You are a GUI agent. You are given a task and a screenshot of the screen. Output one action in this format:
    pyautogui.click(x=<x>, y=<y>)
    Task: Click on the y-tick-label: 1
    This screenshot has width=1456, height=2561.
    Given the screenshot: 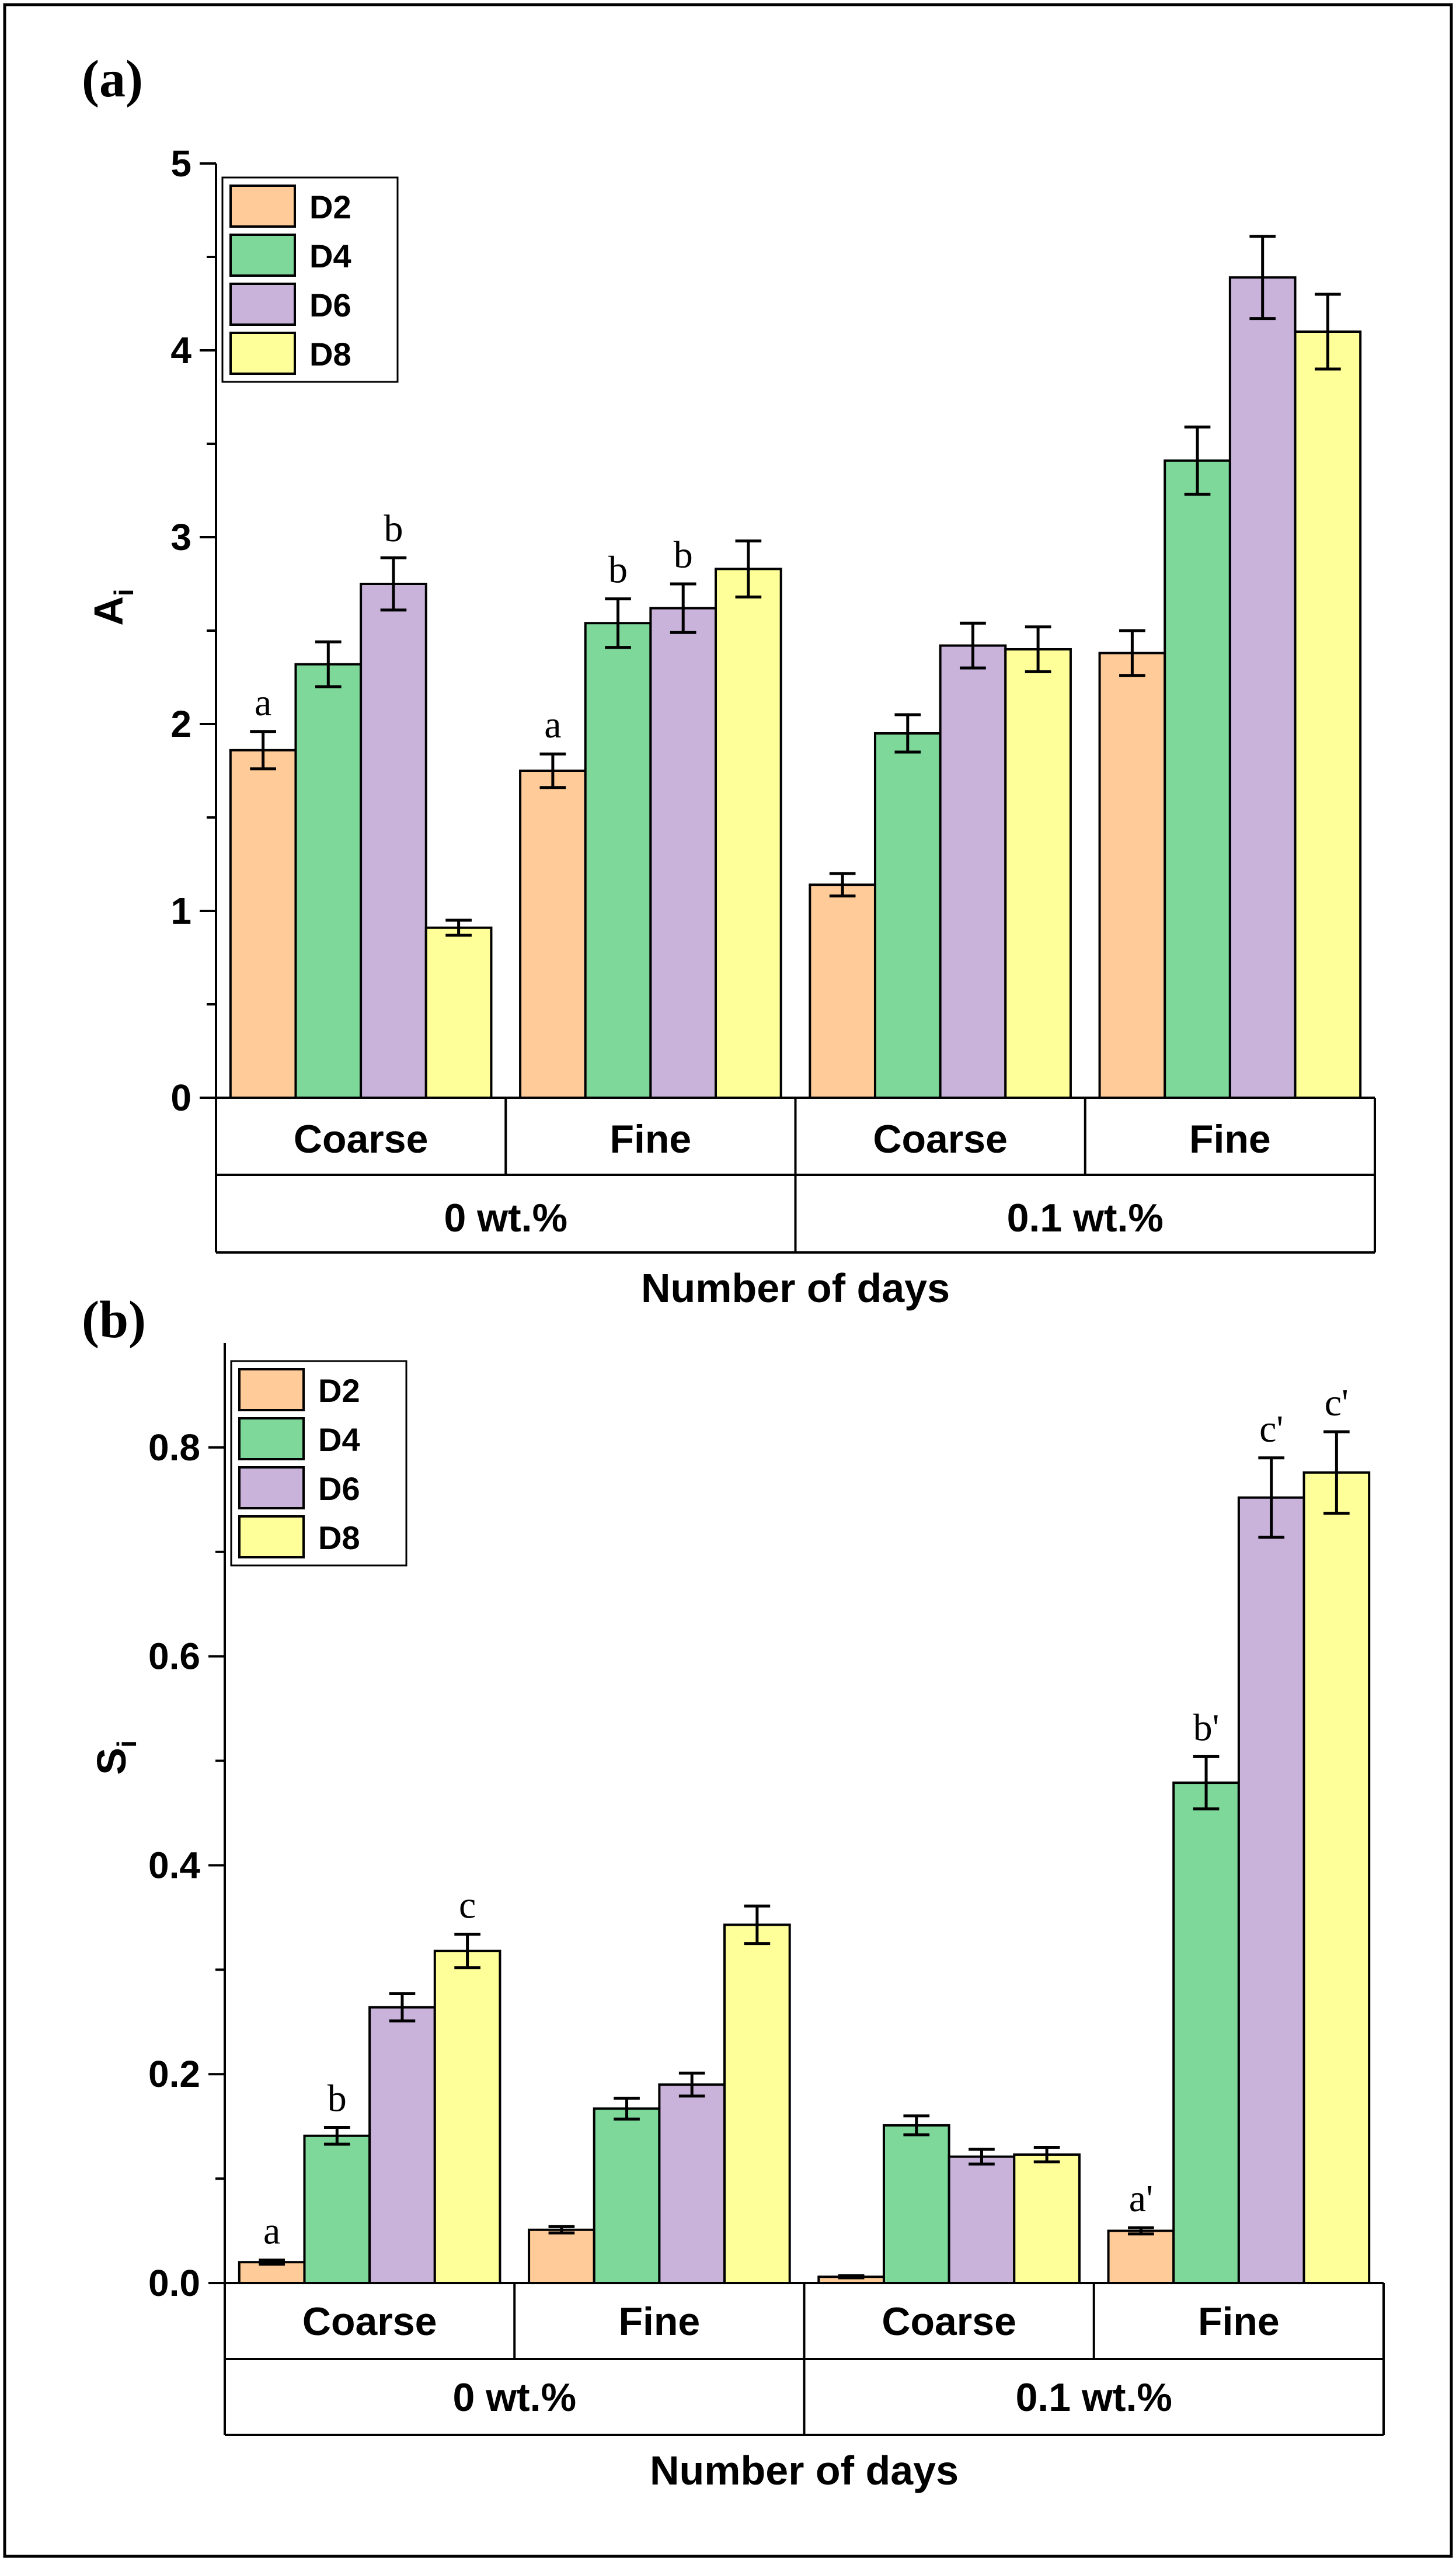 What is the action you would take?
    pyautogui.click(x=180, y=911)
    